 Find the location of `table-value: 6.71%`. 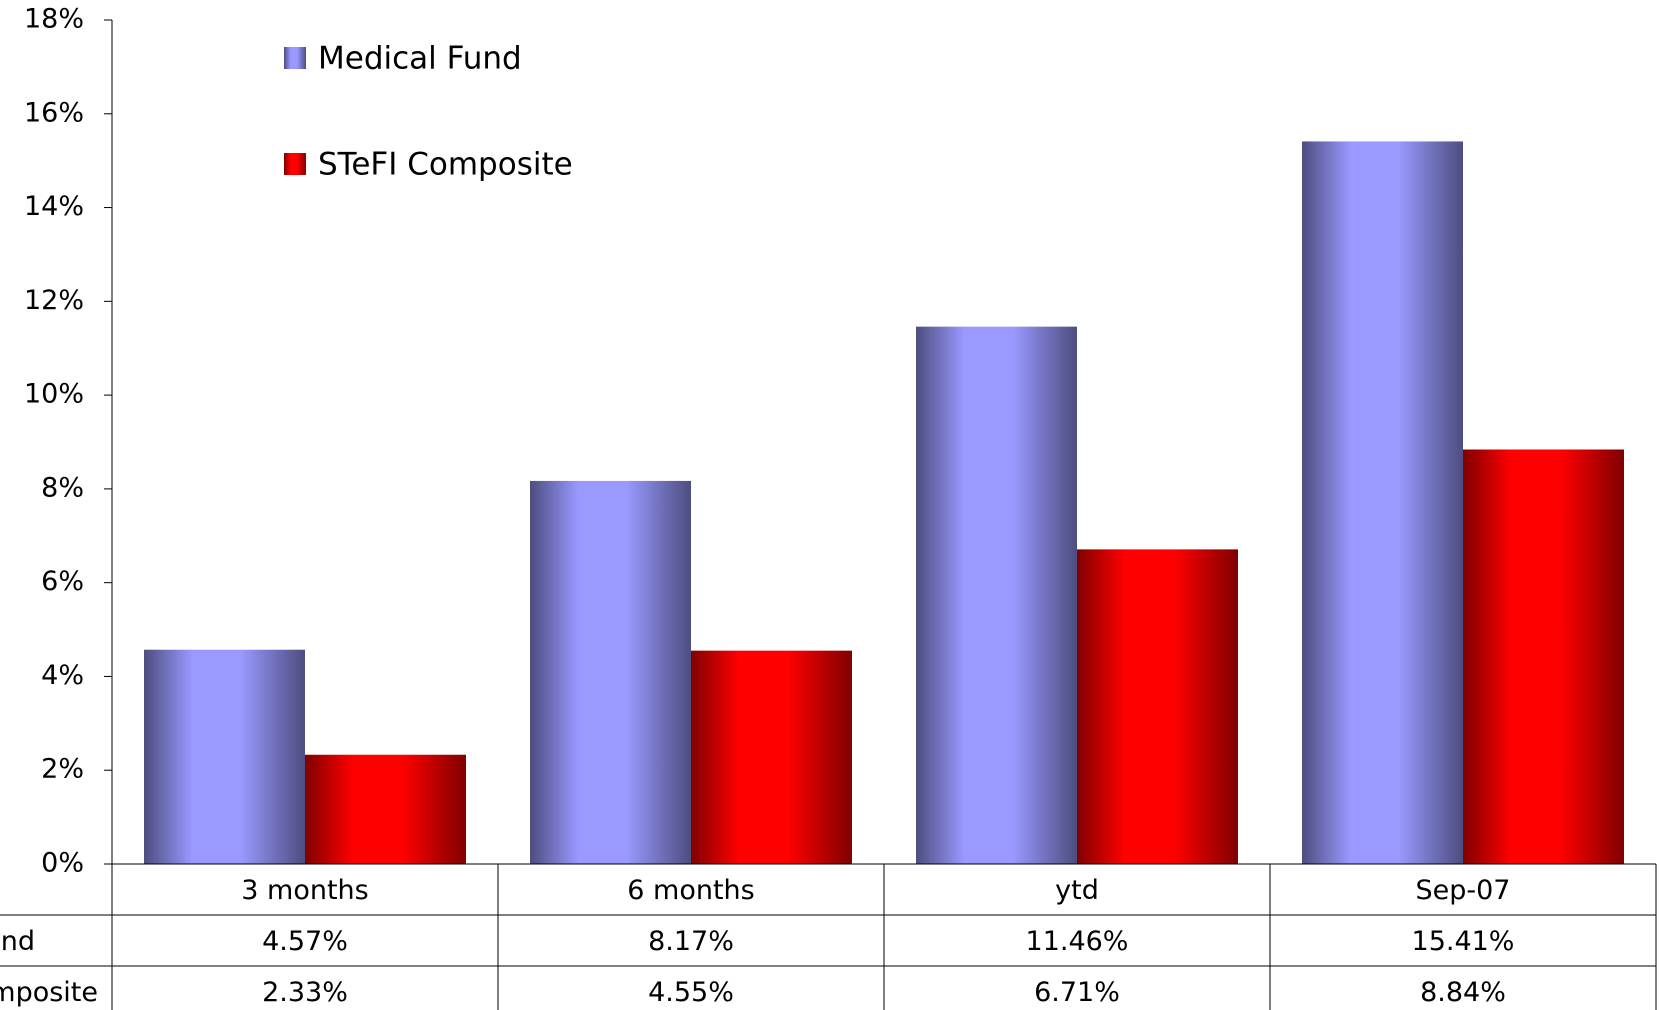

table-value: 6.71% is located at coordinates (1077, 992).